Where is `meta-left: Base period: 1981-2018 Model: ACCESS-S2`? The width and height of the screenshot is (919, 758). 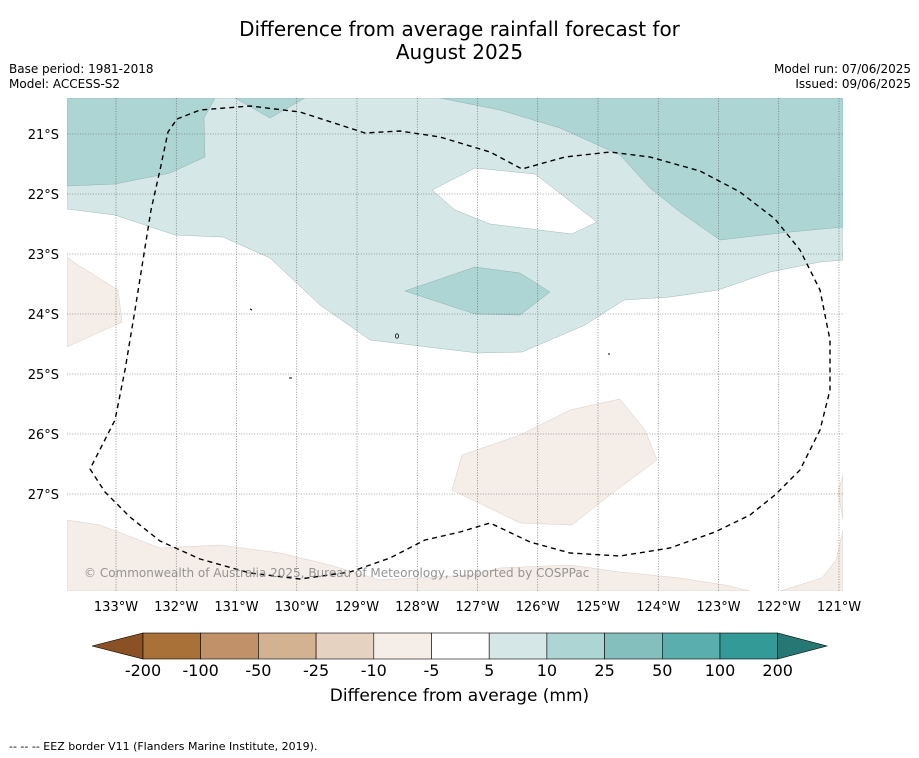
meta-left: Base period: 1981-2018 Model: ACCESS-S2 is located at coordinates (81, 77).